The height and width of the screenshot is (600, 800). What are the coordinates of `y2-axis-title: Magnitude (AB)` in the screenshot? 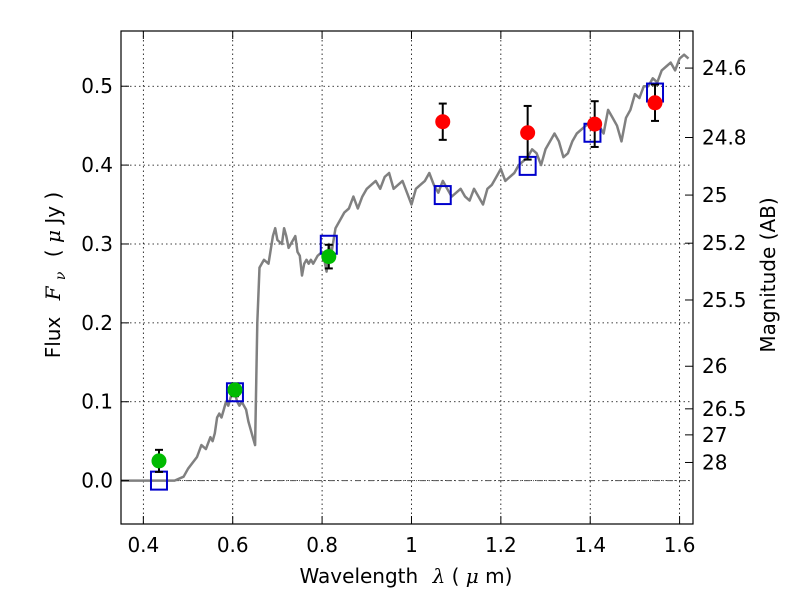 It's located at (768, 274).